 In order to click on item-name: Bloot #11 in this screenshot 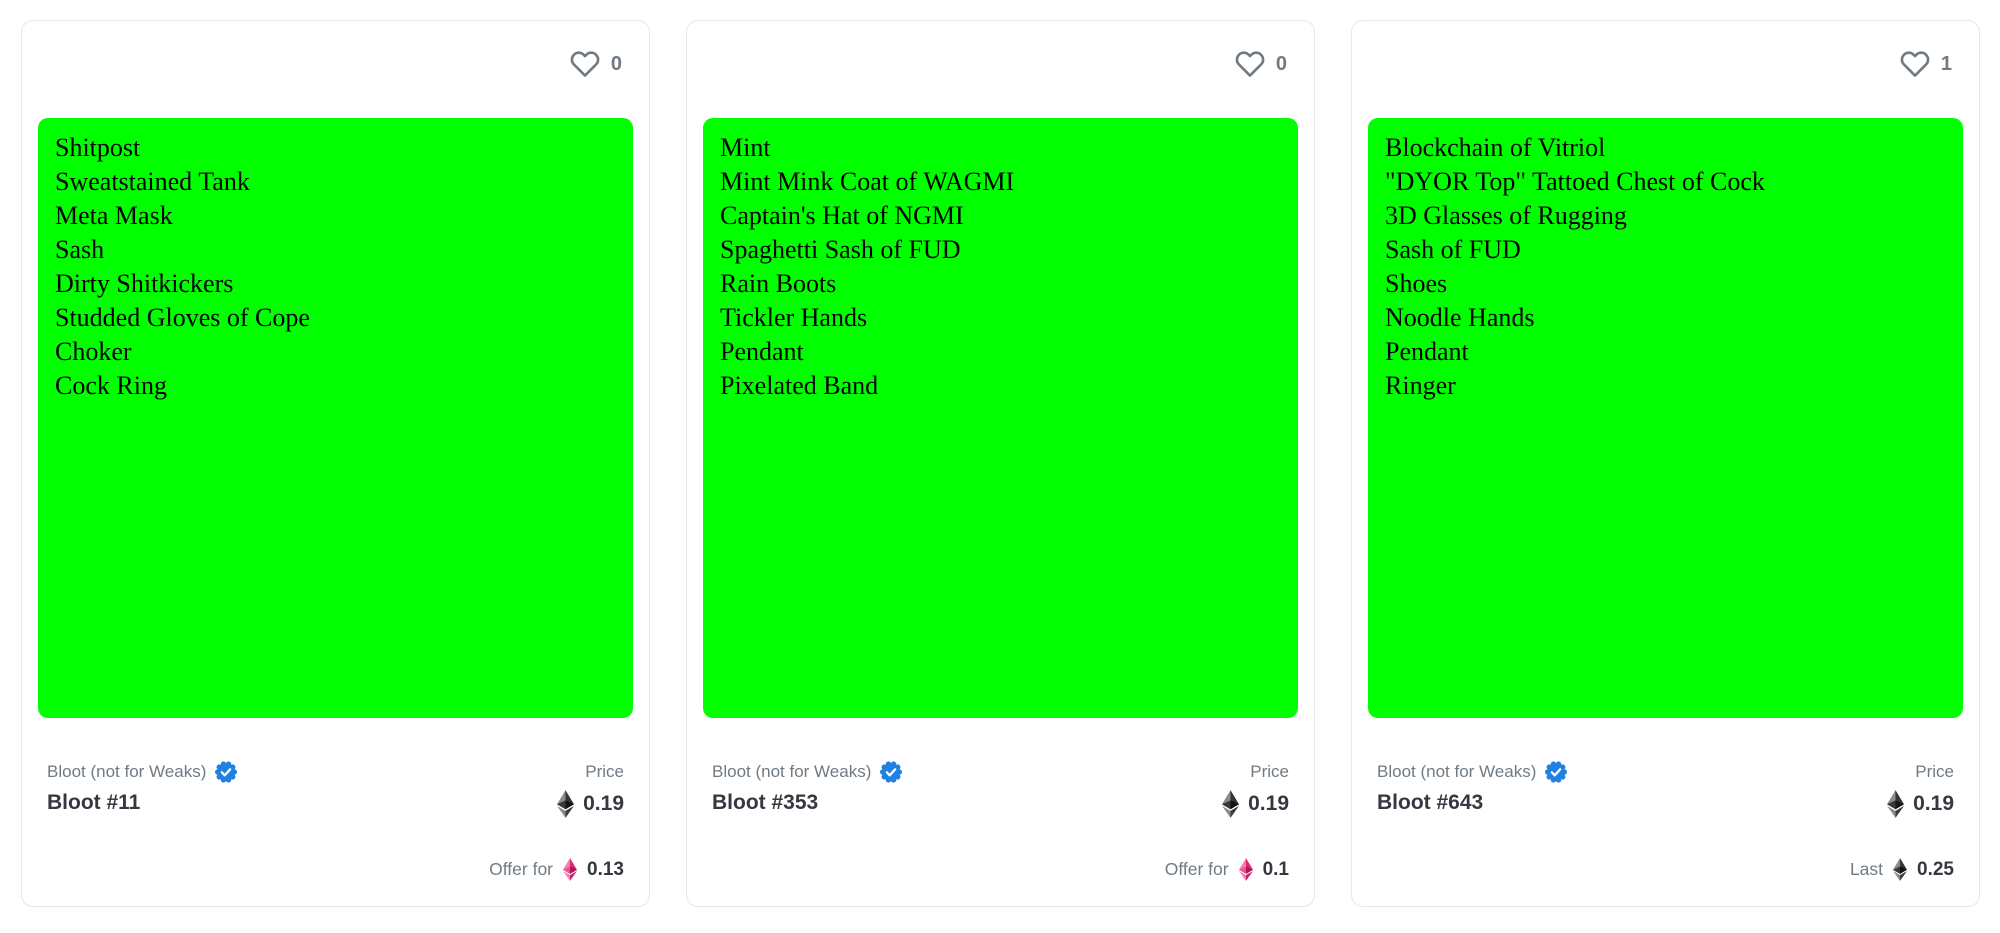, I will do `click(94, 802)`.